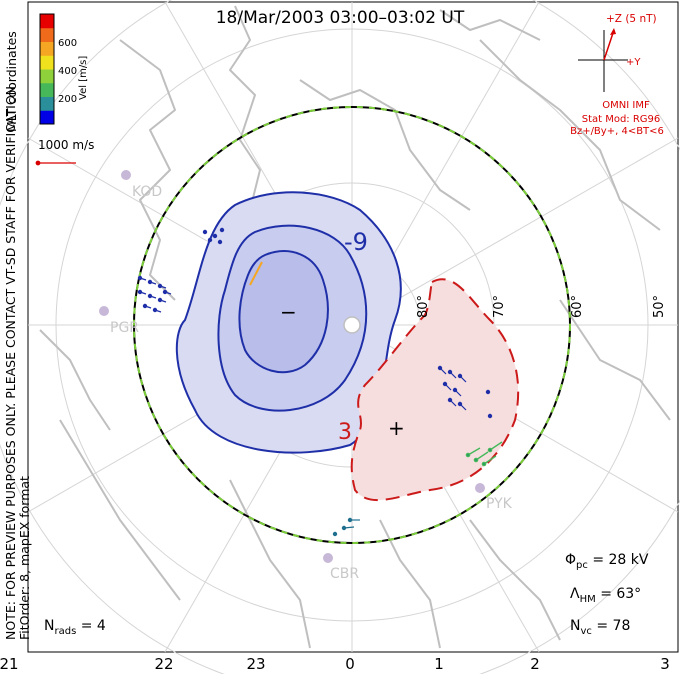 This screenshot has height=674, width=680. I want to click on negative-contour-label: -9, so click(356, 242).